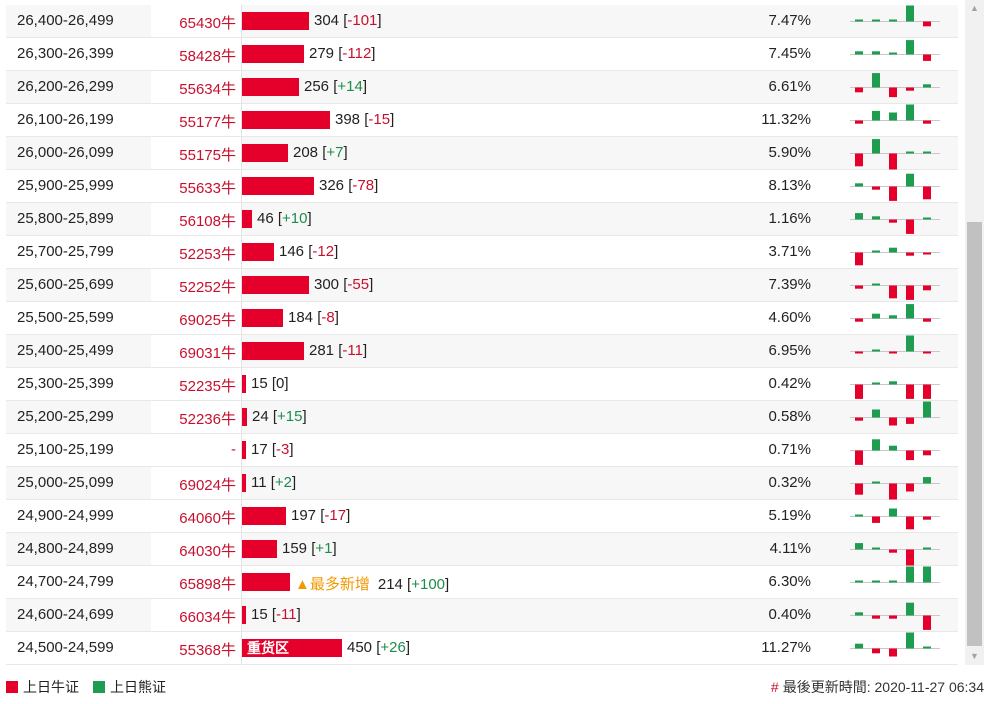  Describe the element at coordinates (265, 218) in the screenshot. I see `count-value: 46` at that location.